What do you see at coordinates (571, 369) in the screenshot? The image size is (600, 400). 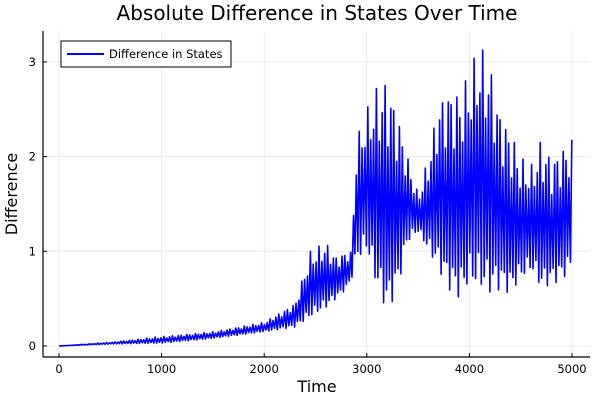 I see `x-tick-label: 5000` at bounding box center [571, 369].